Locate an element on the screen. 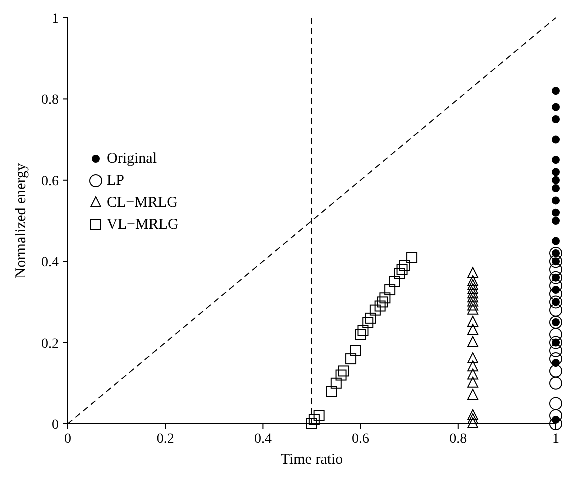  legend-label: LP is located at coordinates (116, 181).